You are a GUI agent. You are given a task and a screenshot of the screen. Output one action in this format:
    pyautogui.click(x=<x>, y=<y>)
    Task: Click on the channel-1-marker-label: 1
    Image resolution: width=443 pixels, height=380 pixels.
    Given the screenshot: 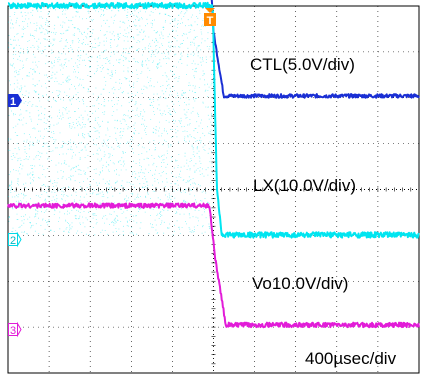 What is the action you would take?
    pyautogui.click(x=13, y=102)
    